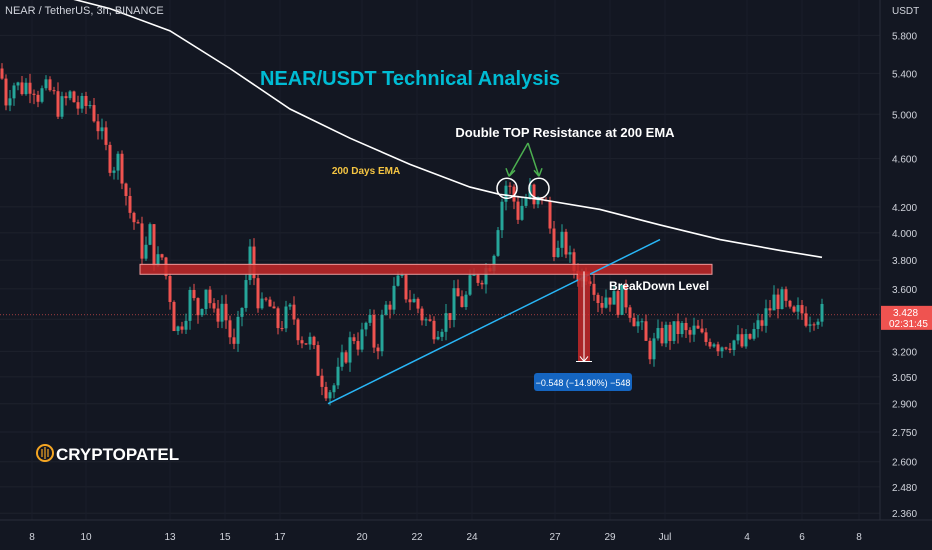 This screenshot has height=550, width=932. I want to click on ema-label: 200 Days EMA, so click(366, 171).